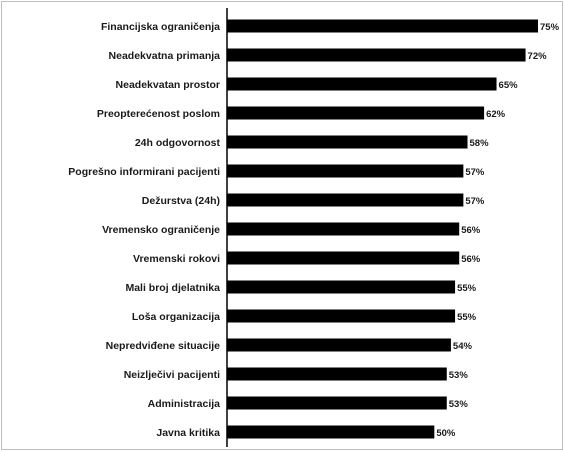  I want to click on category-label: Vremenski rokovi, so click(176, 259).